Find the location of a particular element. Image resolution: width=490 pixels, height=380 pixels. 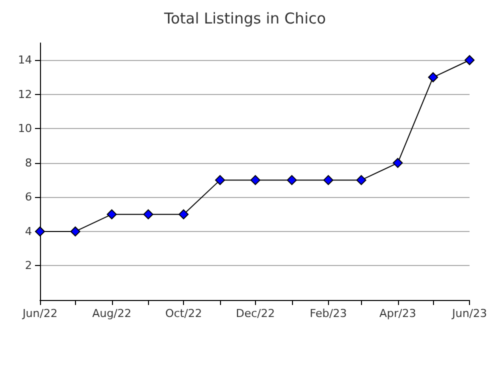

x-tick-label: Jun/23 is located at coordinates (469, 313).